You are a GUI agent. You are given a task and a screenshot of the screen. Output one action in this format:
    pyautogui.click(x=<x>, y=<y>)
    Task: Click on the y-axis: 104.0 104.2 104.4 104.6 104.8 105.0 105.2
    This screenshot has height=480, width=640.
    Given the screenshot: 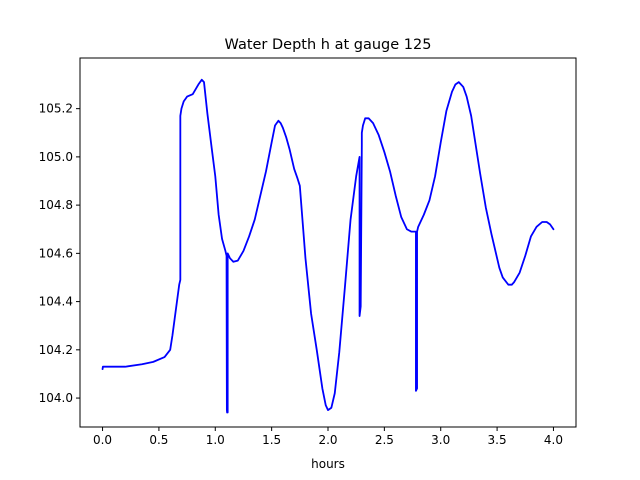 What is the action you would take?
    pyautogui.click(x=59, y=253)
    